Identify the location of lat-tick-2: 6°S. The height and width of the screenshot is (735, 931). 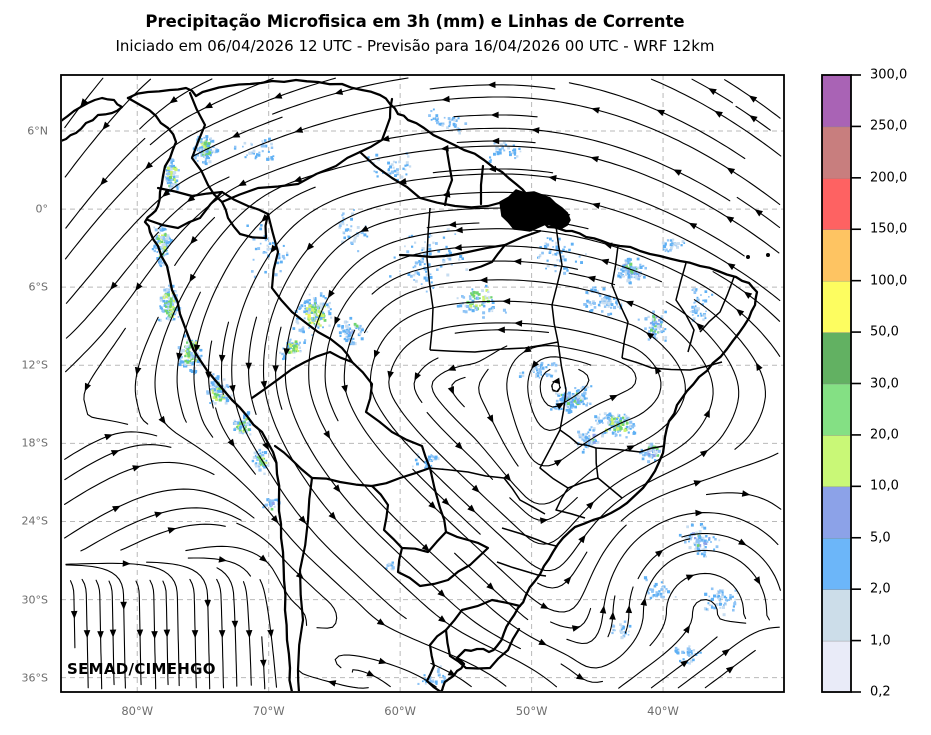
(38, 287).